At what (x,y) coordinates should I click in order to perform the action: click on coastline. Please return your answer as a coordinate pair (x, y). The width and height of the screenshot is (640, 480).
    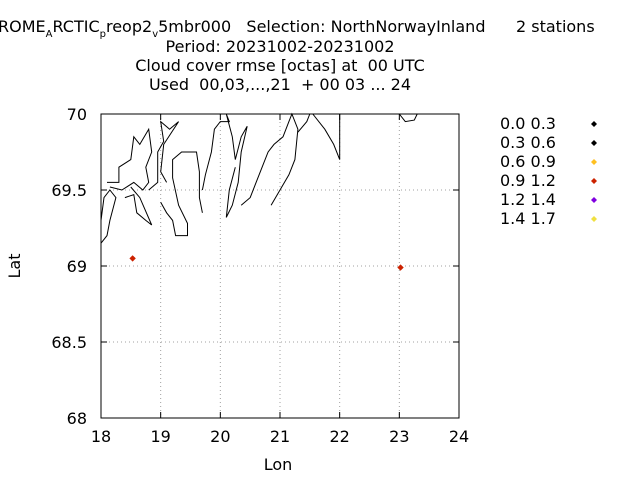
    Looking at the image, I should click on (259, 178).